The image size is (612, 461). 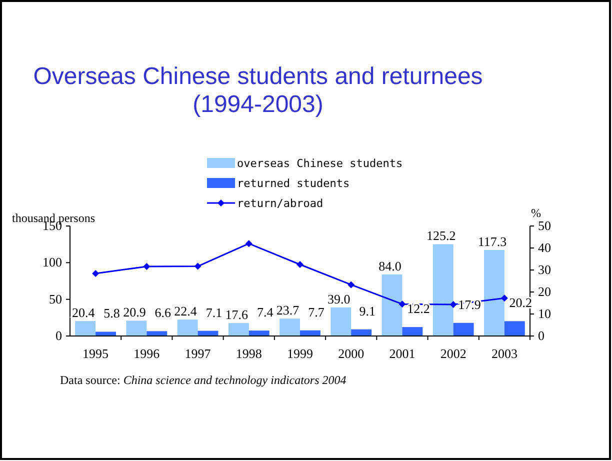 What do you see at coordinates (544, 269) in the screenshot?
I see `y2-tick-label: 30` at bounding box center [544, 269].